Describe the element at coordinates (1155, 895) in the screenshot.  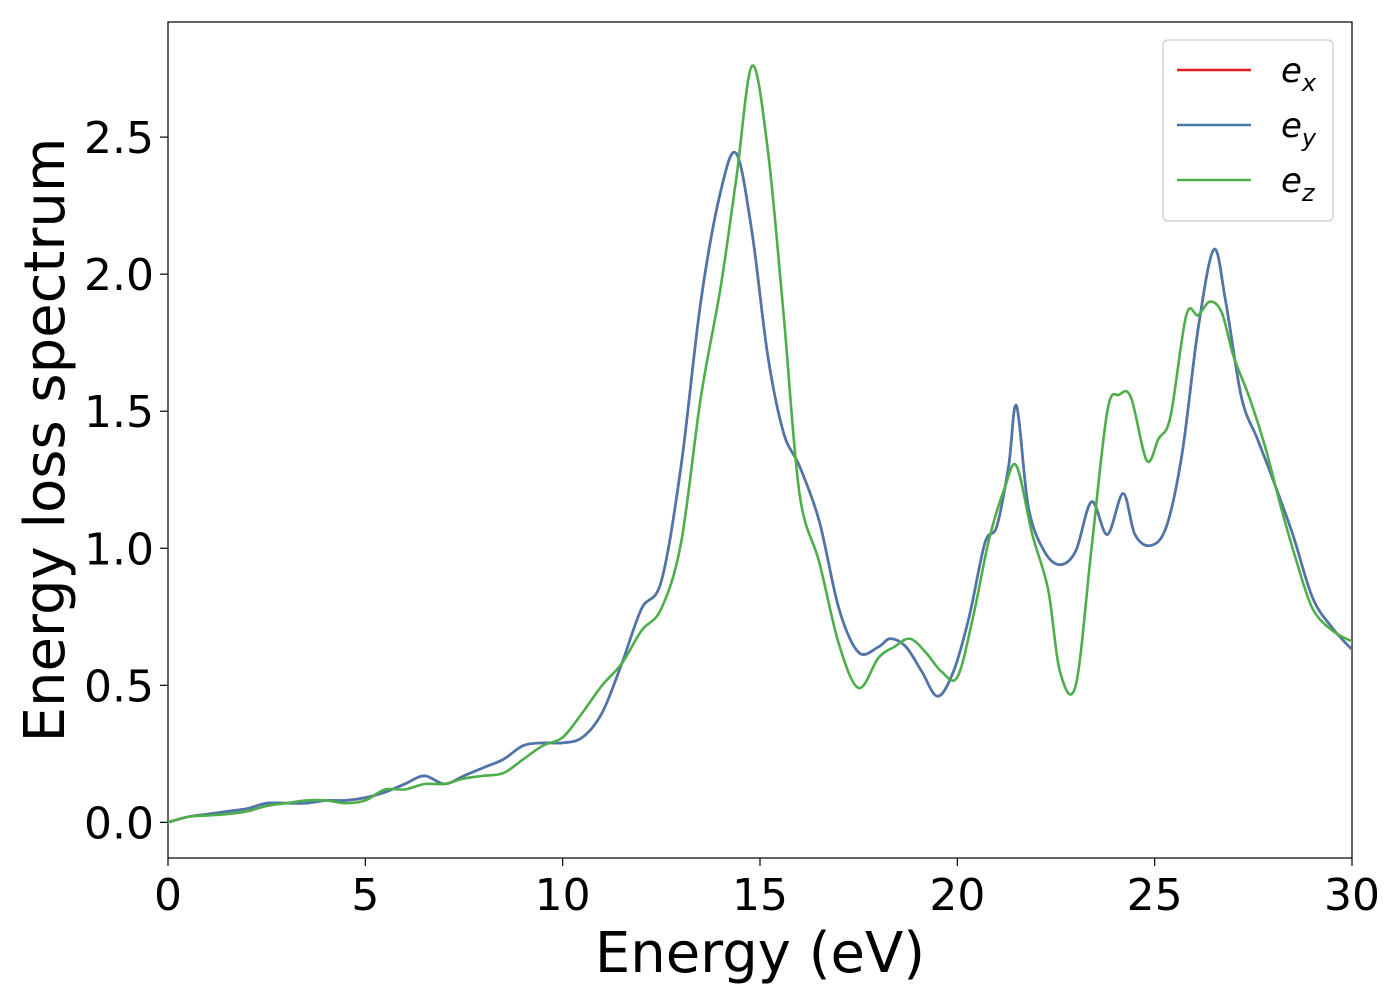
I see `x-tick-label: 25` at that location.